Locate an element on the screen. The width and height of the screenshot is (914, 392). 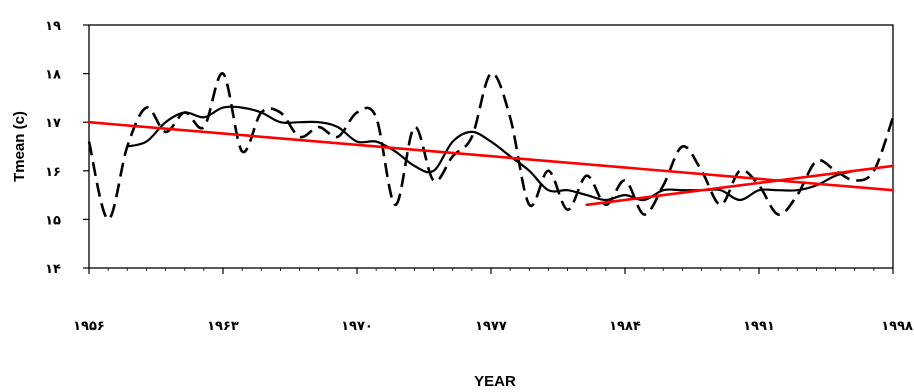
y-tick-label: ۱۶ is located at coordinates (53, 172).